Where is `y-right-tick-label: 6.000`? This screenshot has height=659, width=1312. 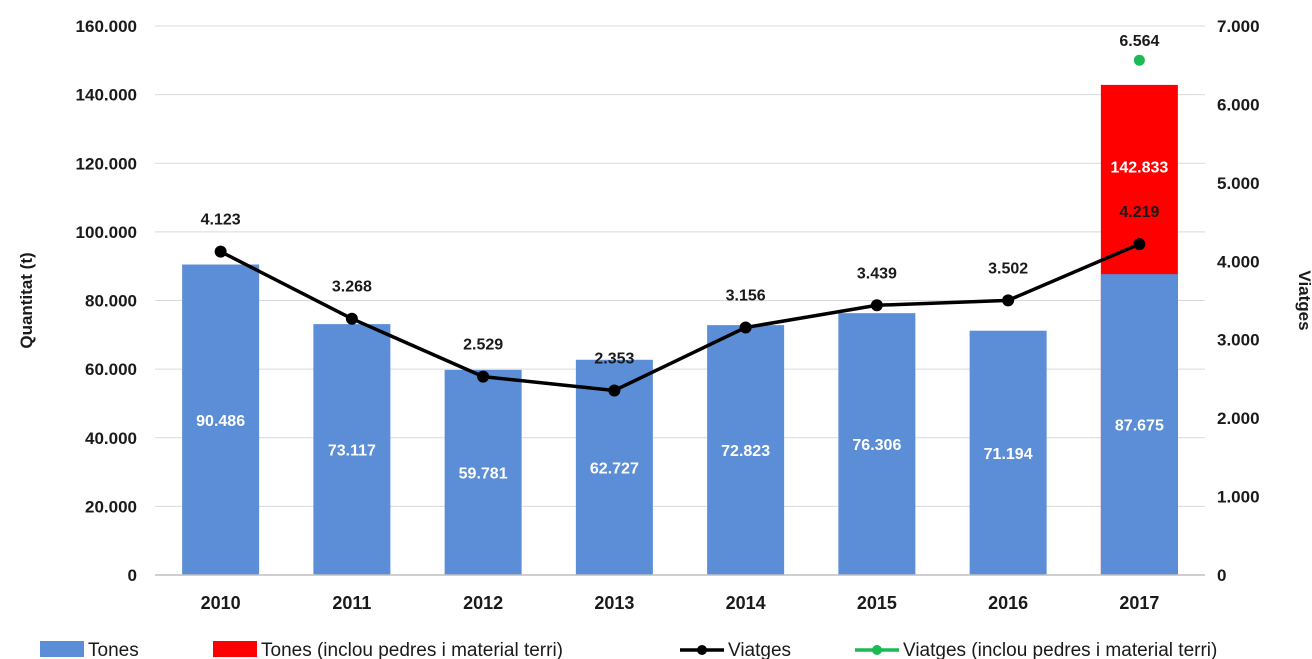
y-right-tick-label: 6.000 is located at coordinates (1238, 104).